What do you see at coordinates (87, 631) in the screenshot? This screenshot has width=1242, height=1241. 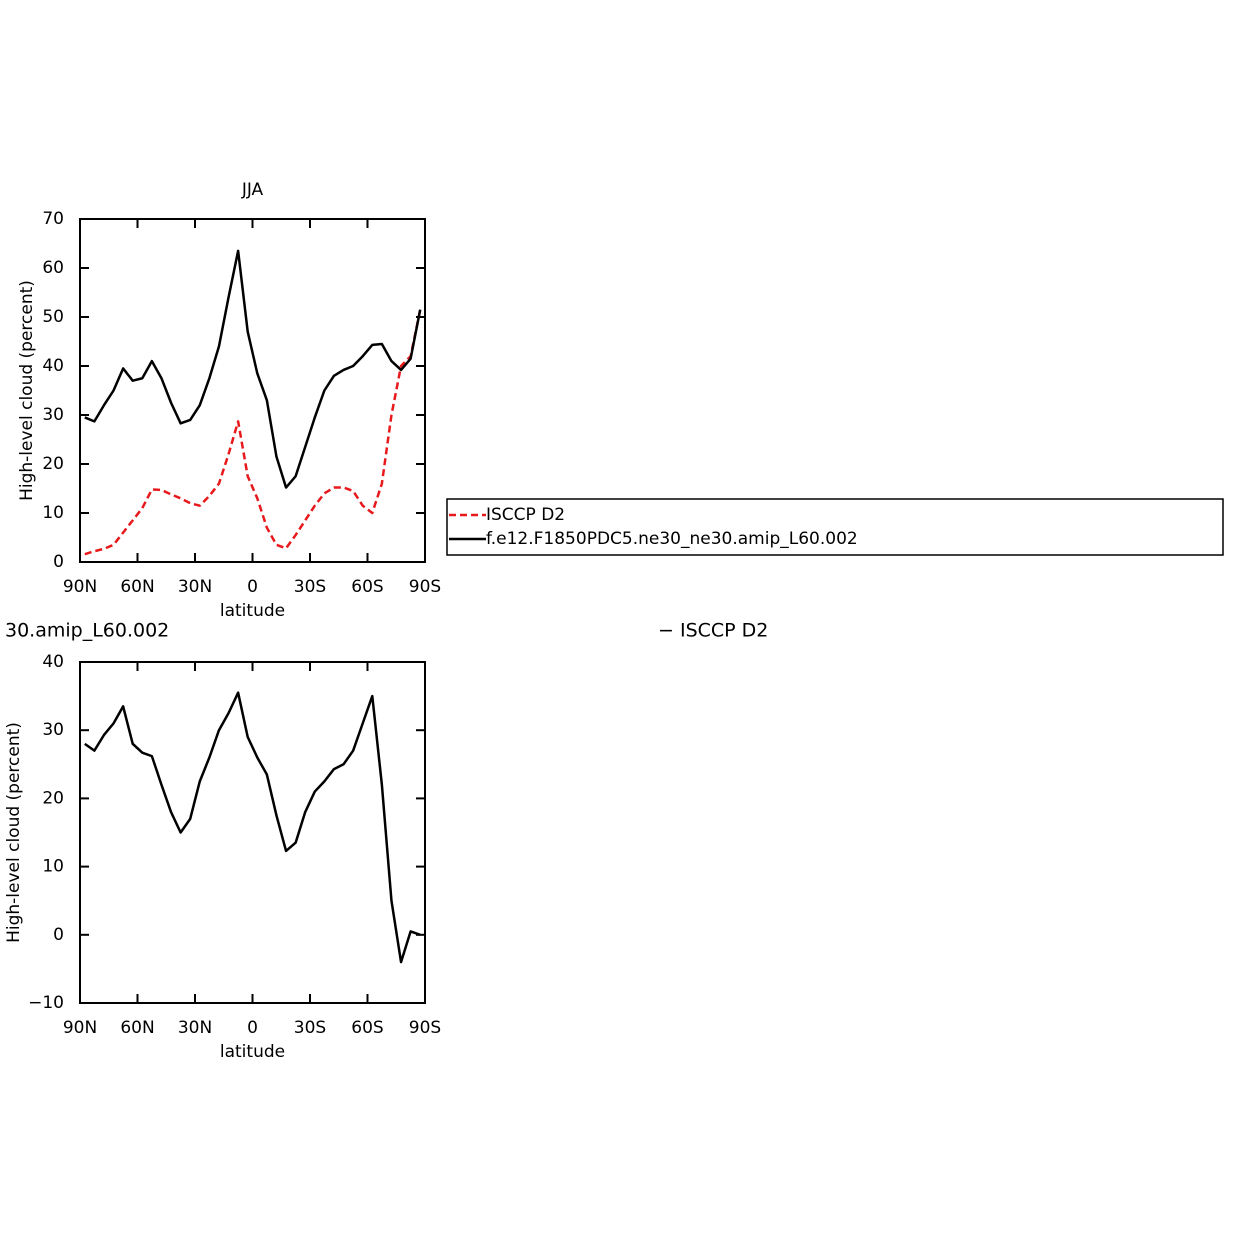 I see `chart-title-left: 30.amip_L60.002` at bounding box center [87, 631].